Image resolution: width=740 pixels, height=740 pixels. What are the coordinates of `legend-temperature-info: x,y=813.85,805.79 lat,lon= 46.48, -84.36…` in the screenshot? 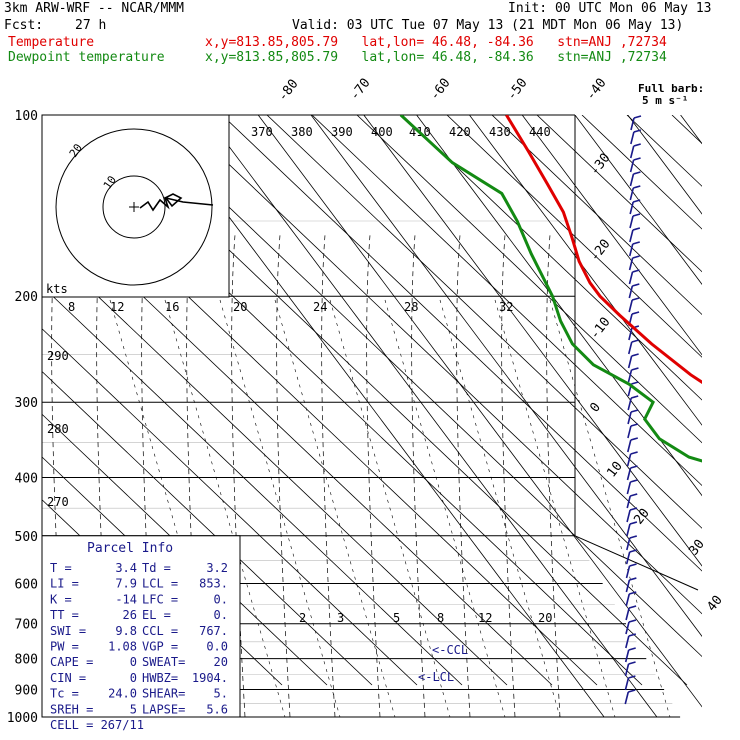 It's located at (436, 42).